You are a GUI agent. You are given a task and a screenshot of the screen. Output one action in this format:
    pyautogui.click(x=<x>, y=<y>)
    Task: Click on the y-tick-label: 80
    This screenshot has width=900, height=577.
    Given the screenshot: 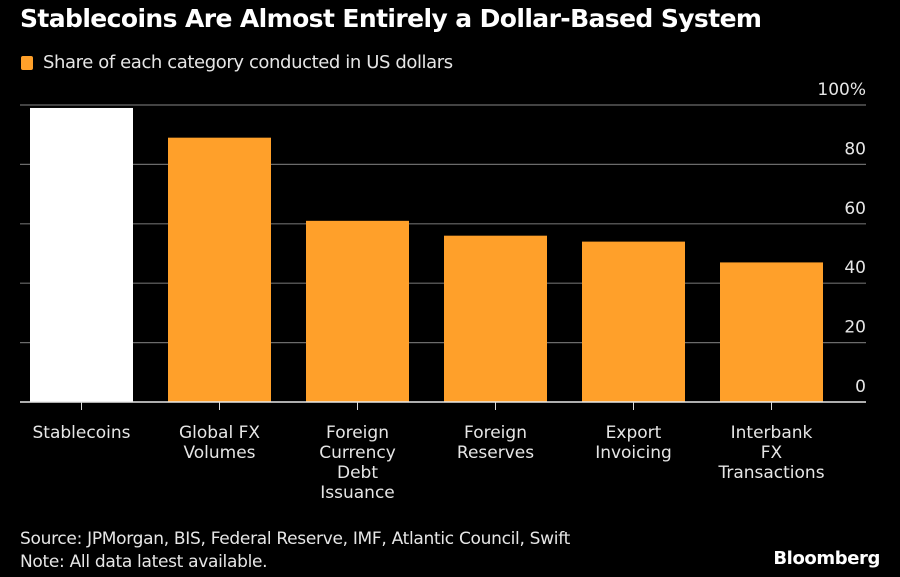 What is the action you would take?
    pyautogui.click(x=855, y=149)
    